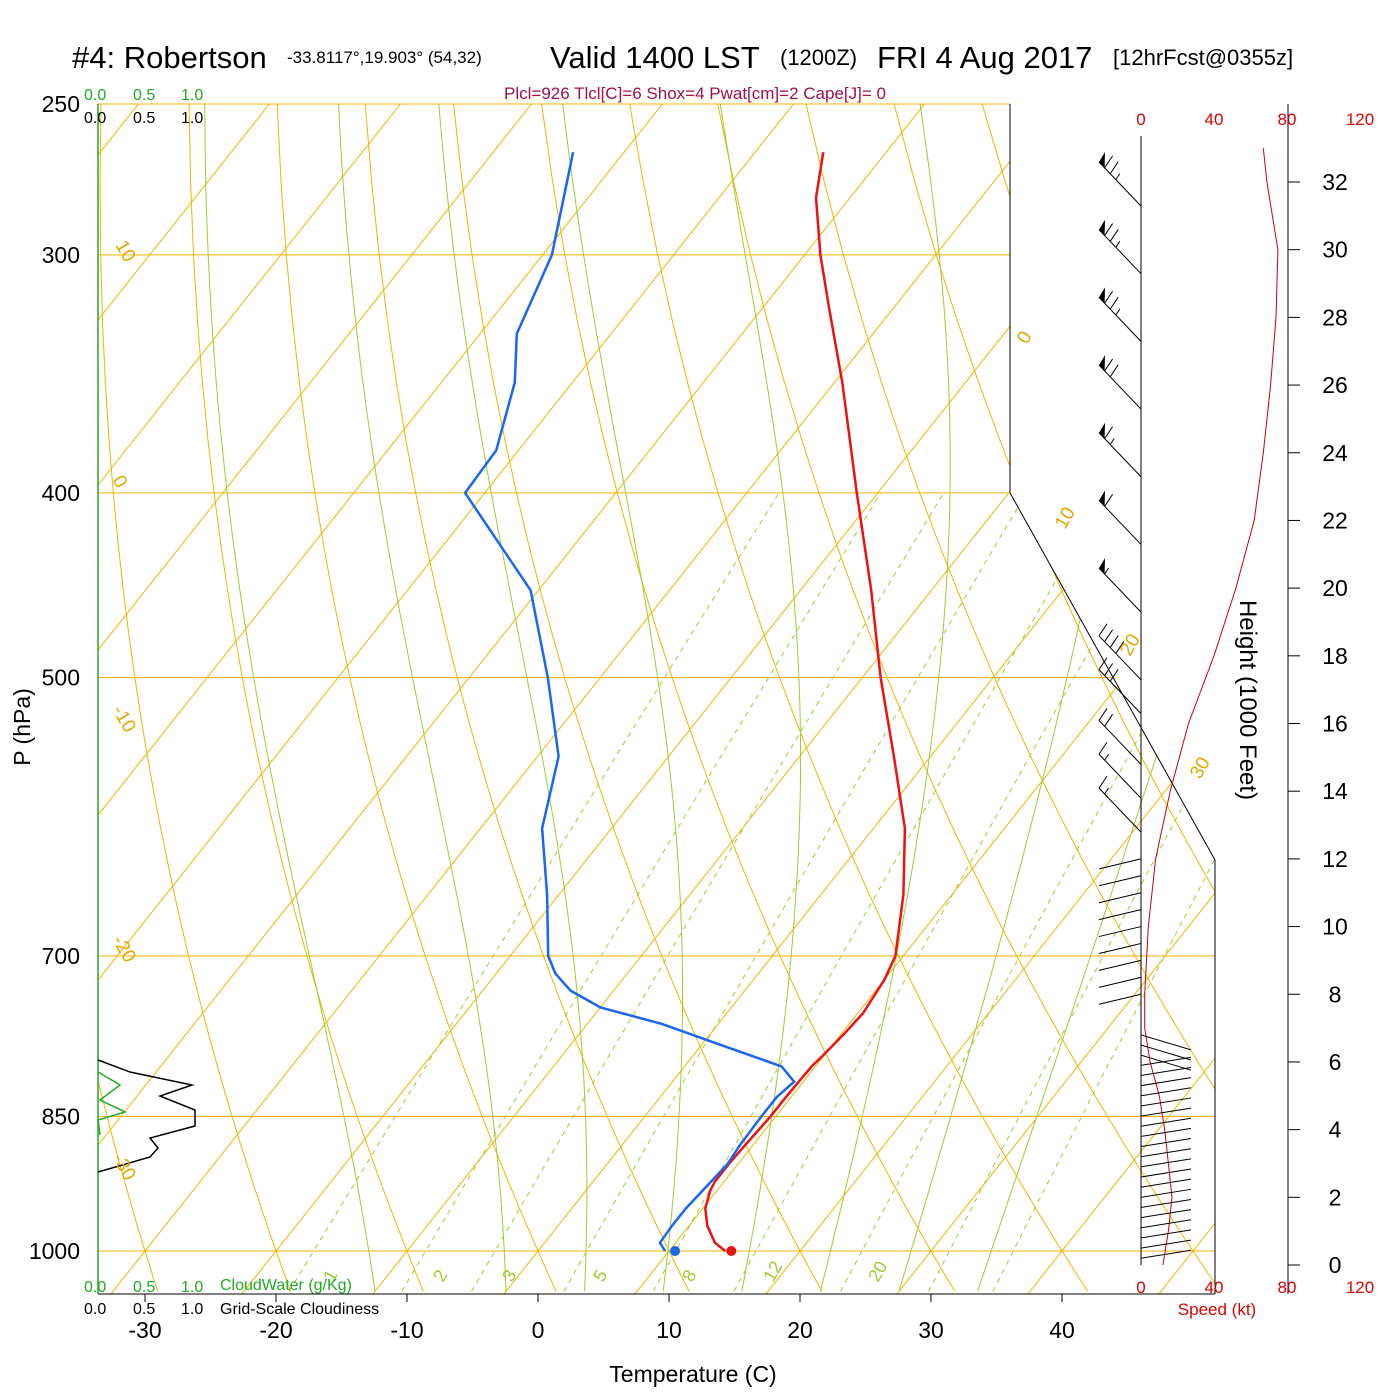 The width and height of the screenshot is (1400, 1400). Describe the element at coordinates (984, 57) in the screenshot. I see `forecast-date: FRI 4 Aug 2017` at that location.